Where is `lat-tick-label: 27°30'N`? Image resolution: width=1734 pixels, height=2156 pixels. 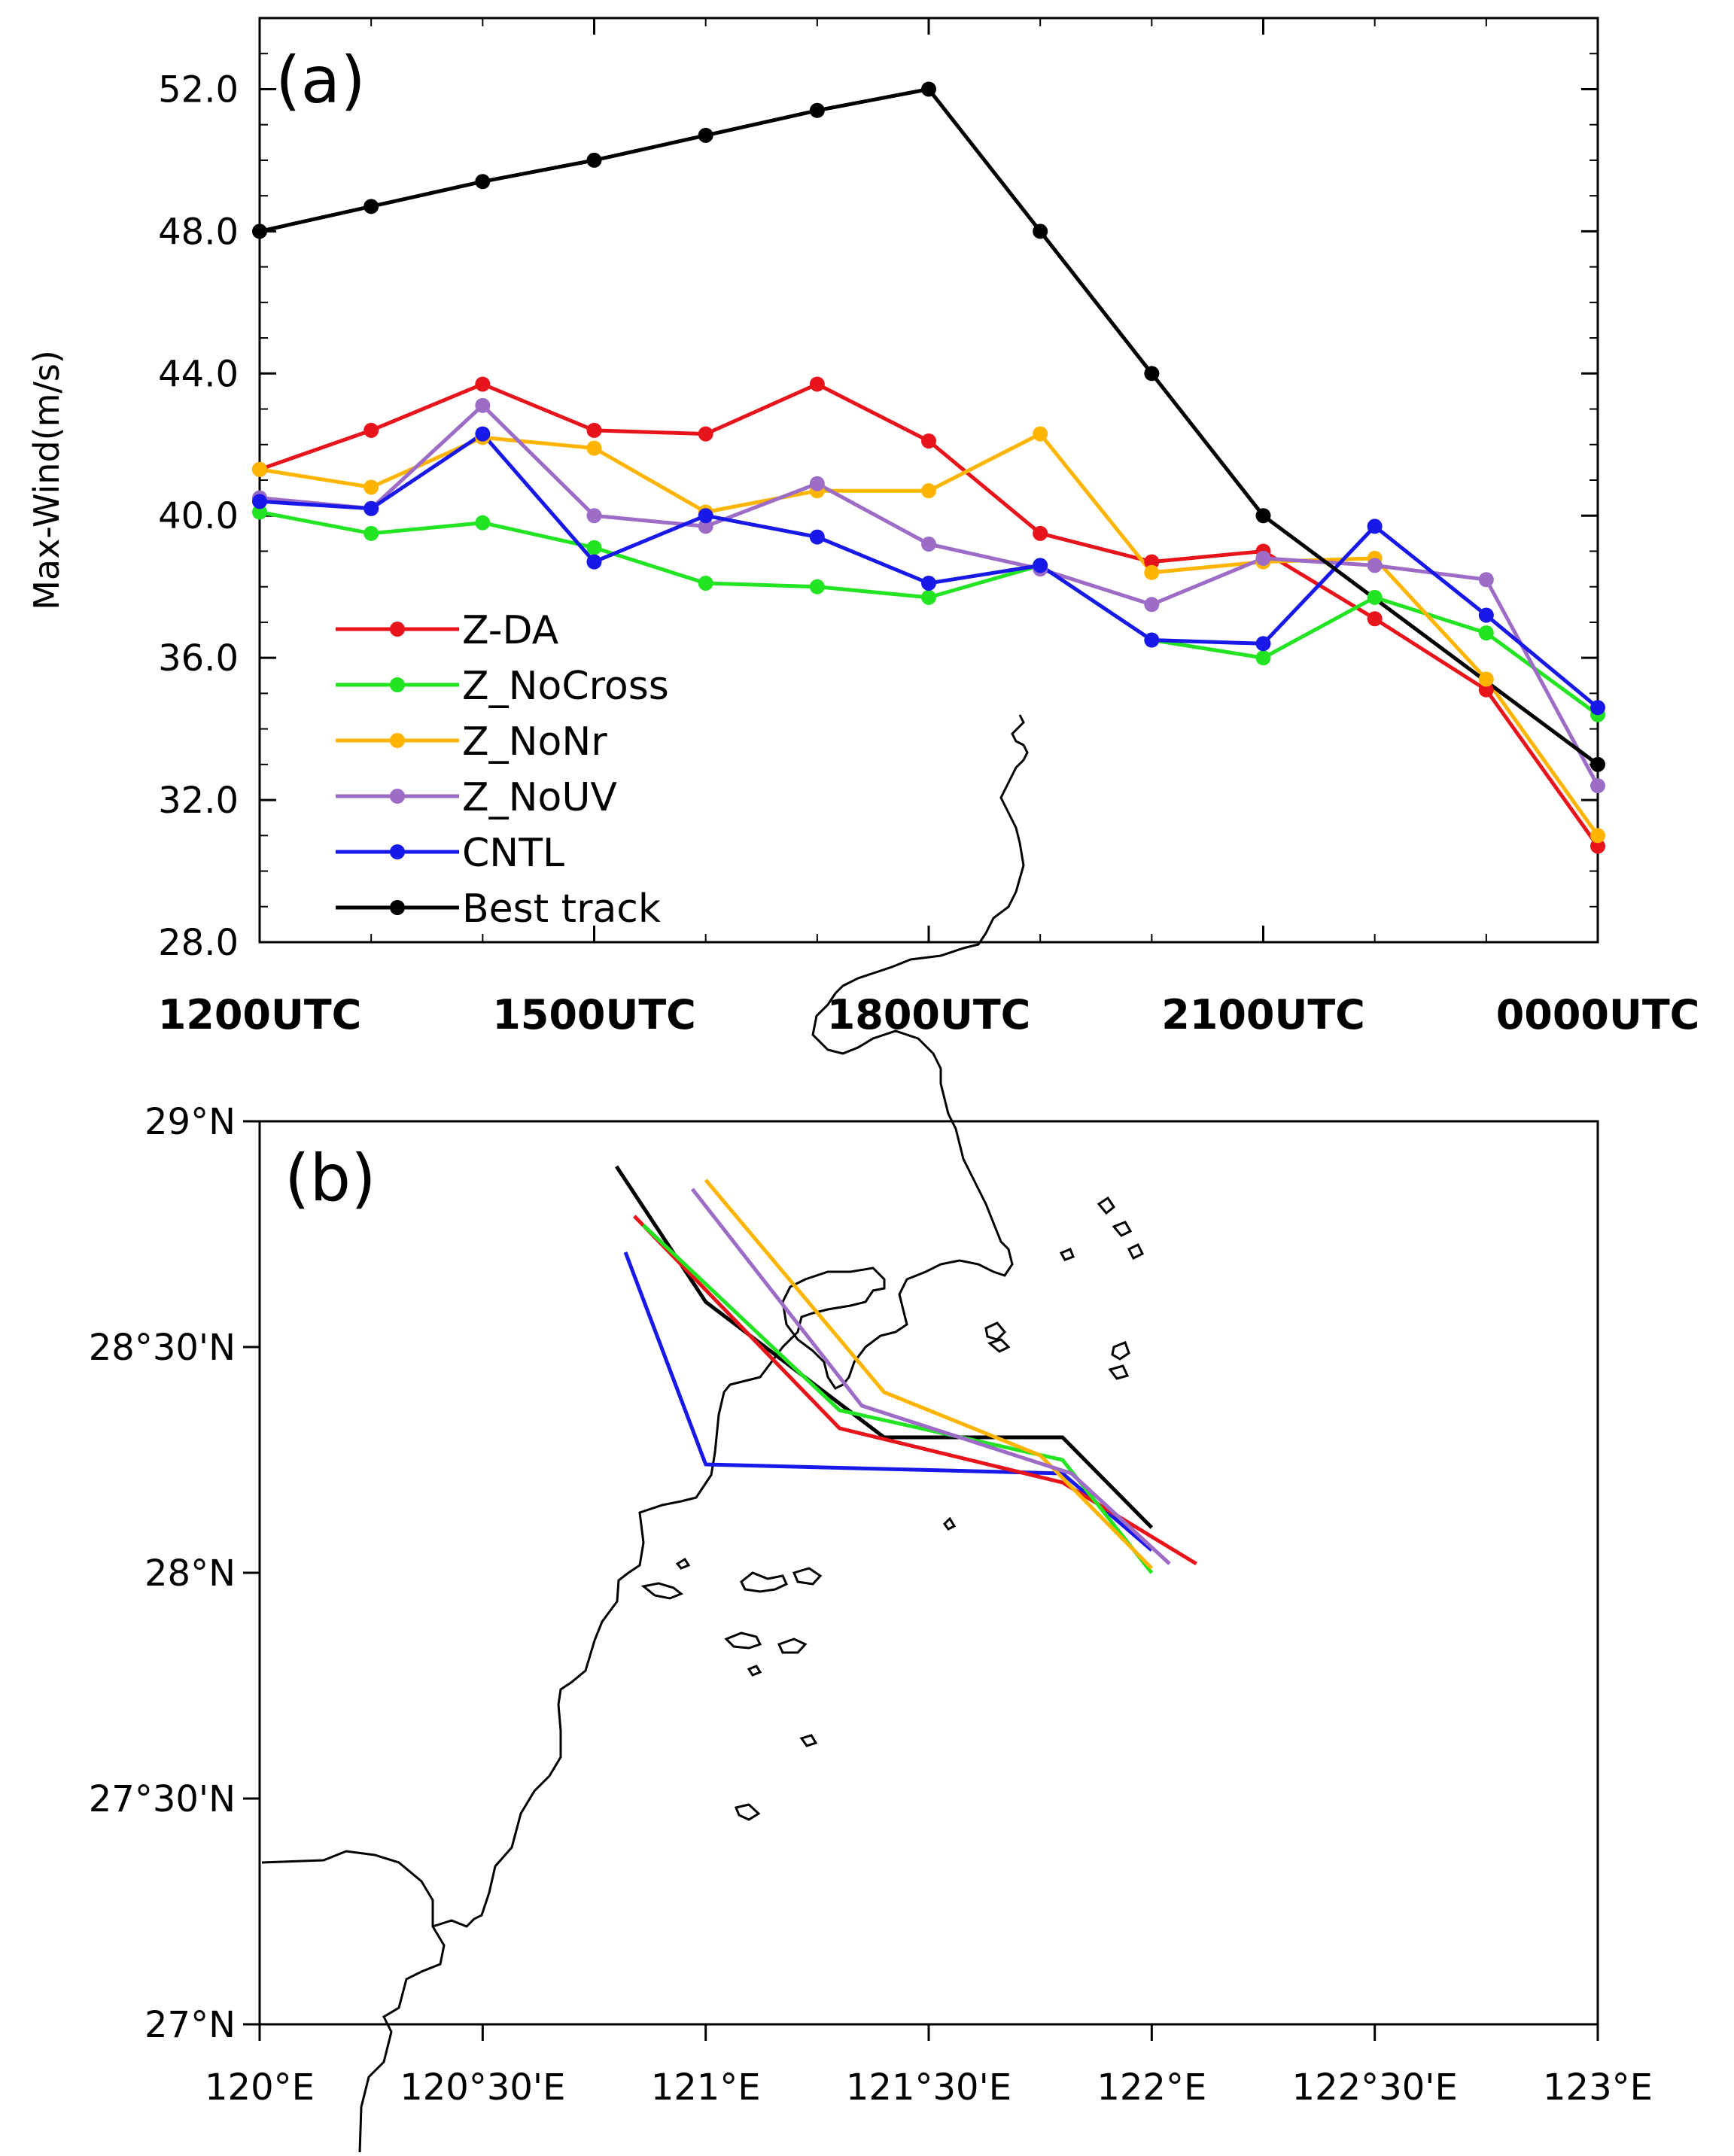
lat-tick-label: 27°30'N is located at coordinates (162, 1799).